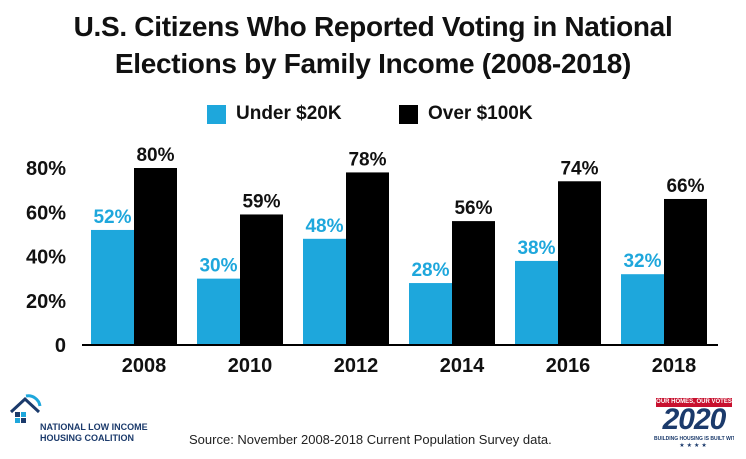  What do you see at coordinates (480, 113) in the screenshot?
I see `legend-label-over-100k: Over $100K` at bounding box center [480, 113].